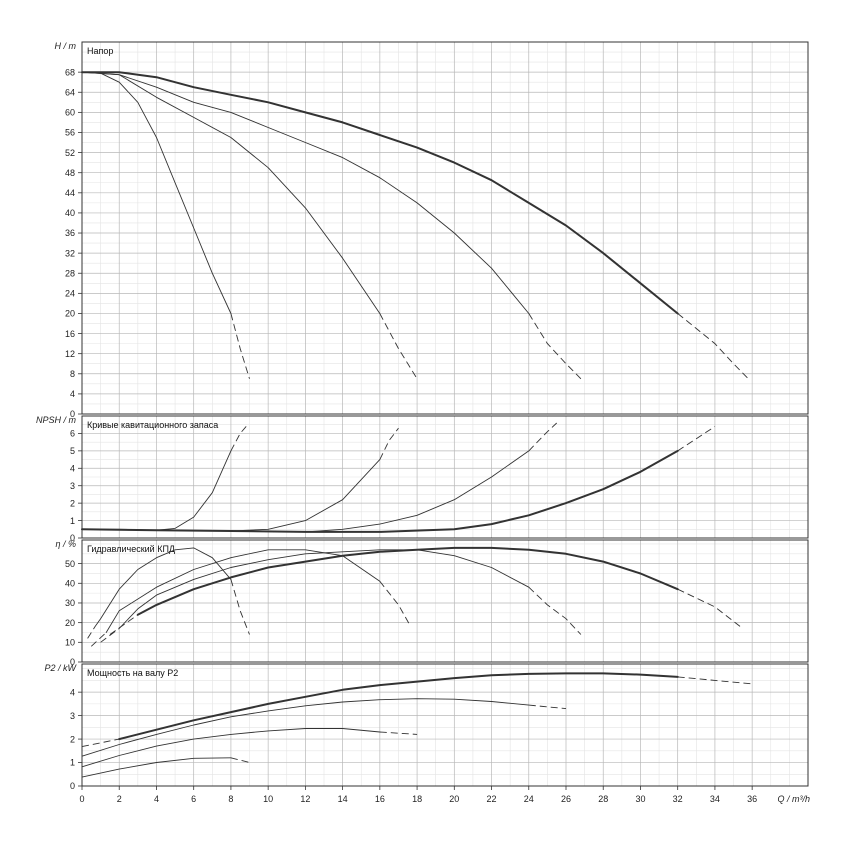 The height and width of the screenshot is (850, 850). I want to click on x-axis-label: Q / m³/h, so click(793, 799).